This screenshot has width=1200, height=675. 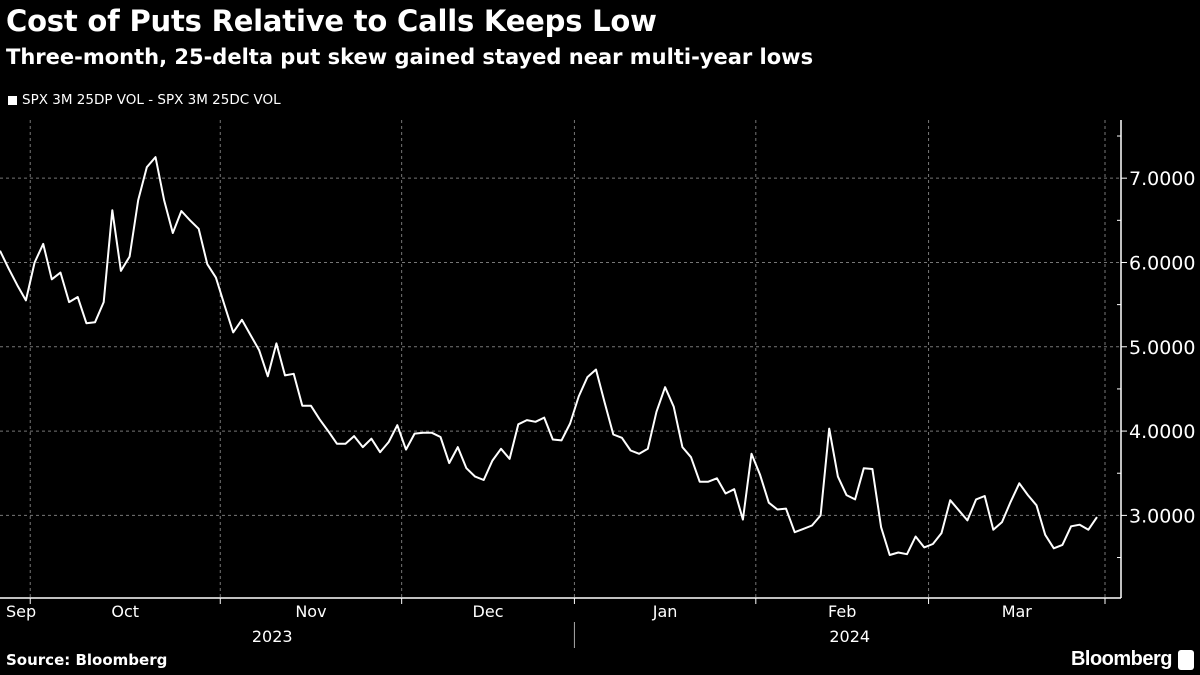 I want to click on legend: SPX 3M 25DP VOL - SPX 3M 25DC VOL, so click(x=144, y=100).